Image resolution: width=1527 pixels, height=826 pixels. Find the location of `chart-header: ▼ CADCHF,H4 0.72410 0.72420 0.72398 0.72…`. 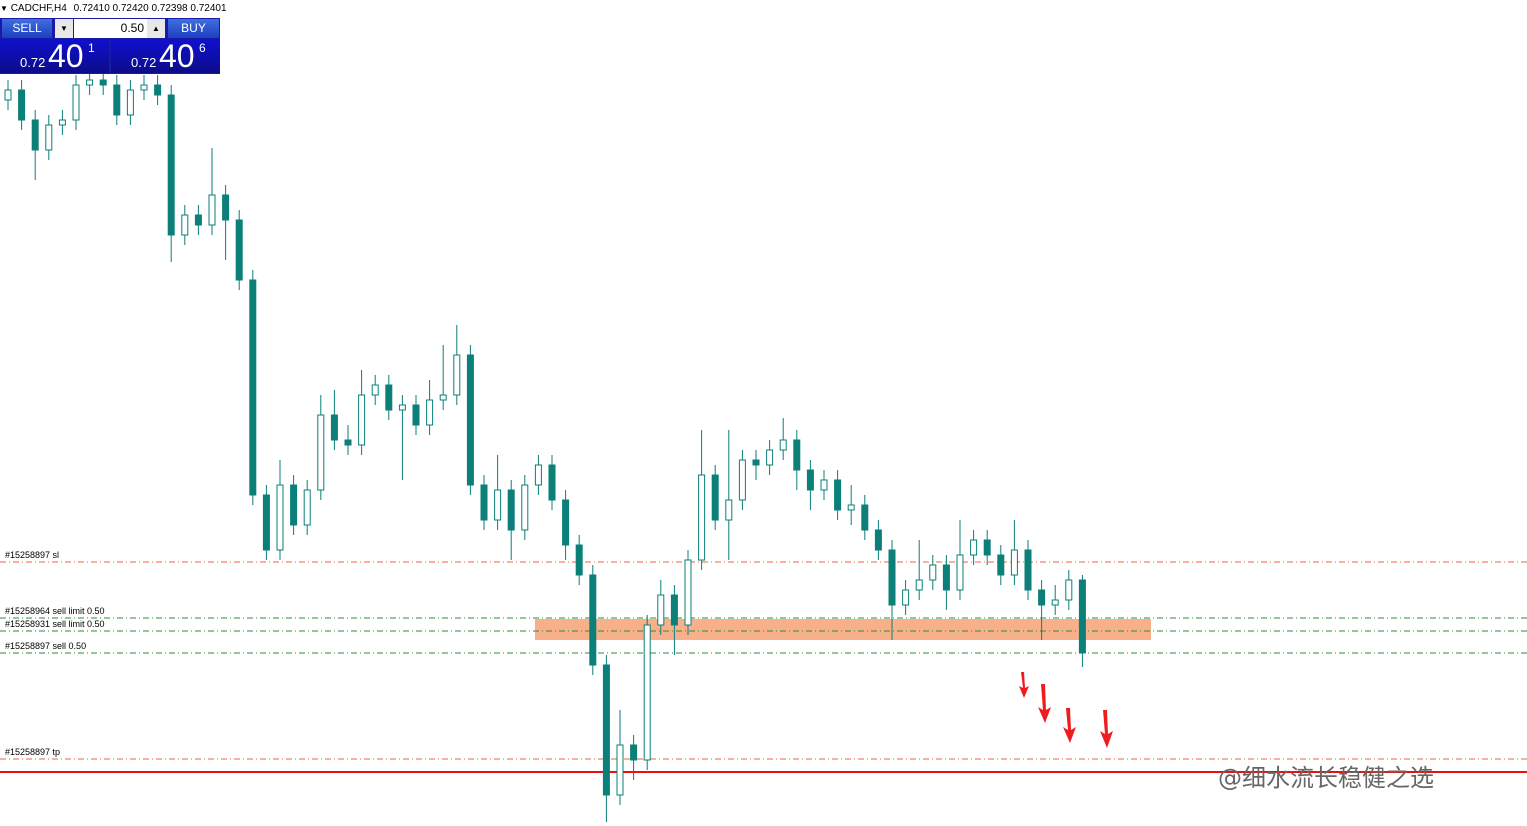

chart-header: ▼ CADCHF,H4 0.72410 0.72420 0.72398 0.72… is located at coordinates (113, 8).